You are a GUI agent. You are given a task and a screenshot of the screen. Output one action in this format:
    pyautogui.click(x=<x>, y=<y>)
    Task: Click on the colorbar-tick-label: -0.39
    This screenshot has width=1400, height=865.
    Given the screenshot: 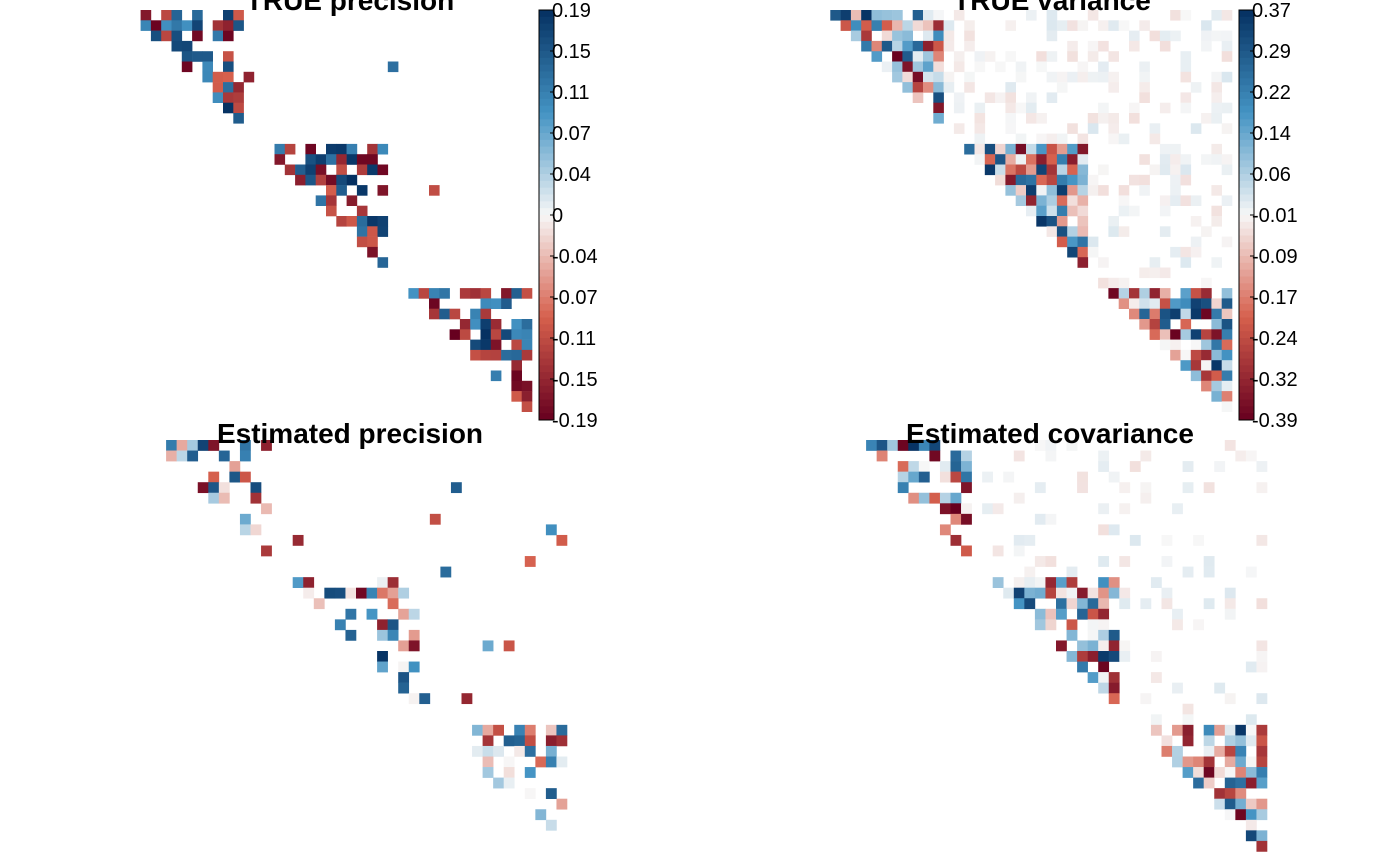 What is the action you would take?
    pyautogui.click(x=1275, y=421)
    